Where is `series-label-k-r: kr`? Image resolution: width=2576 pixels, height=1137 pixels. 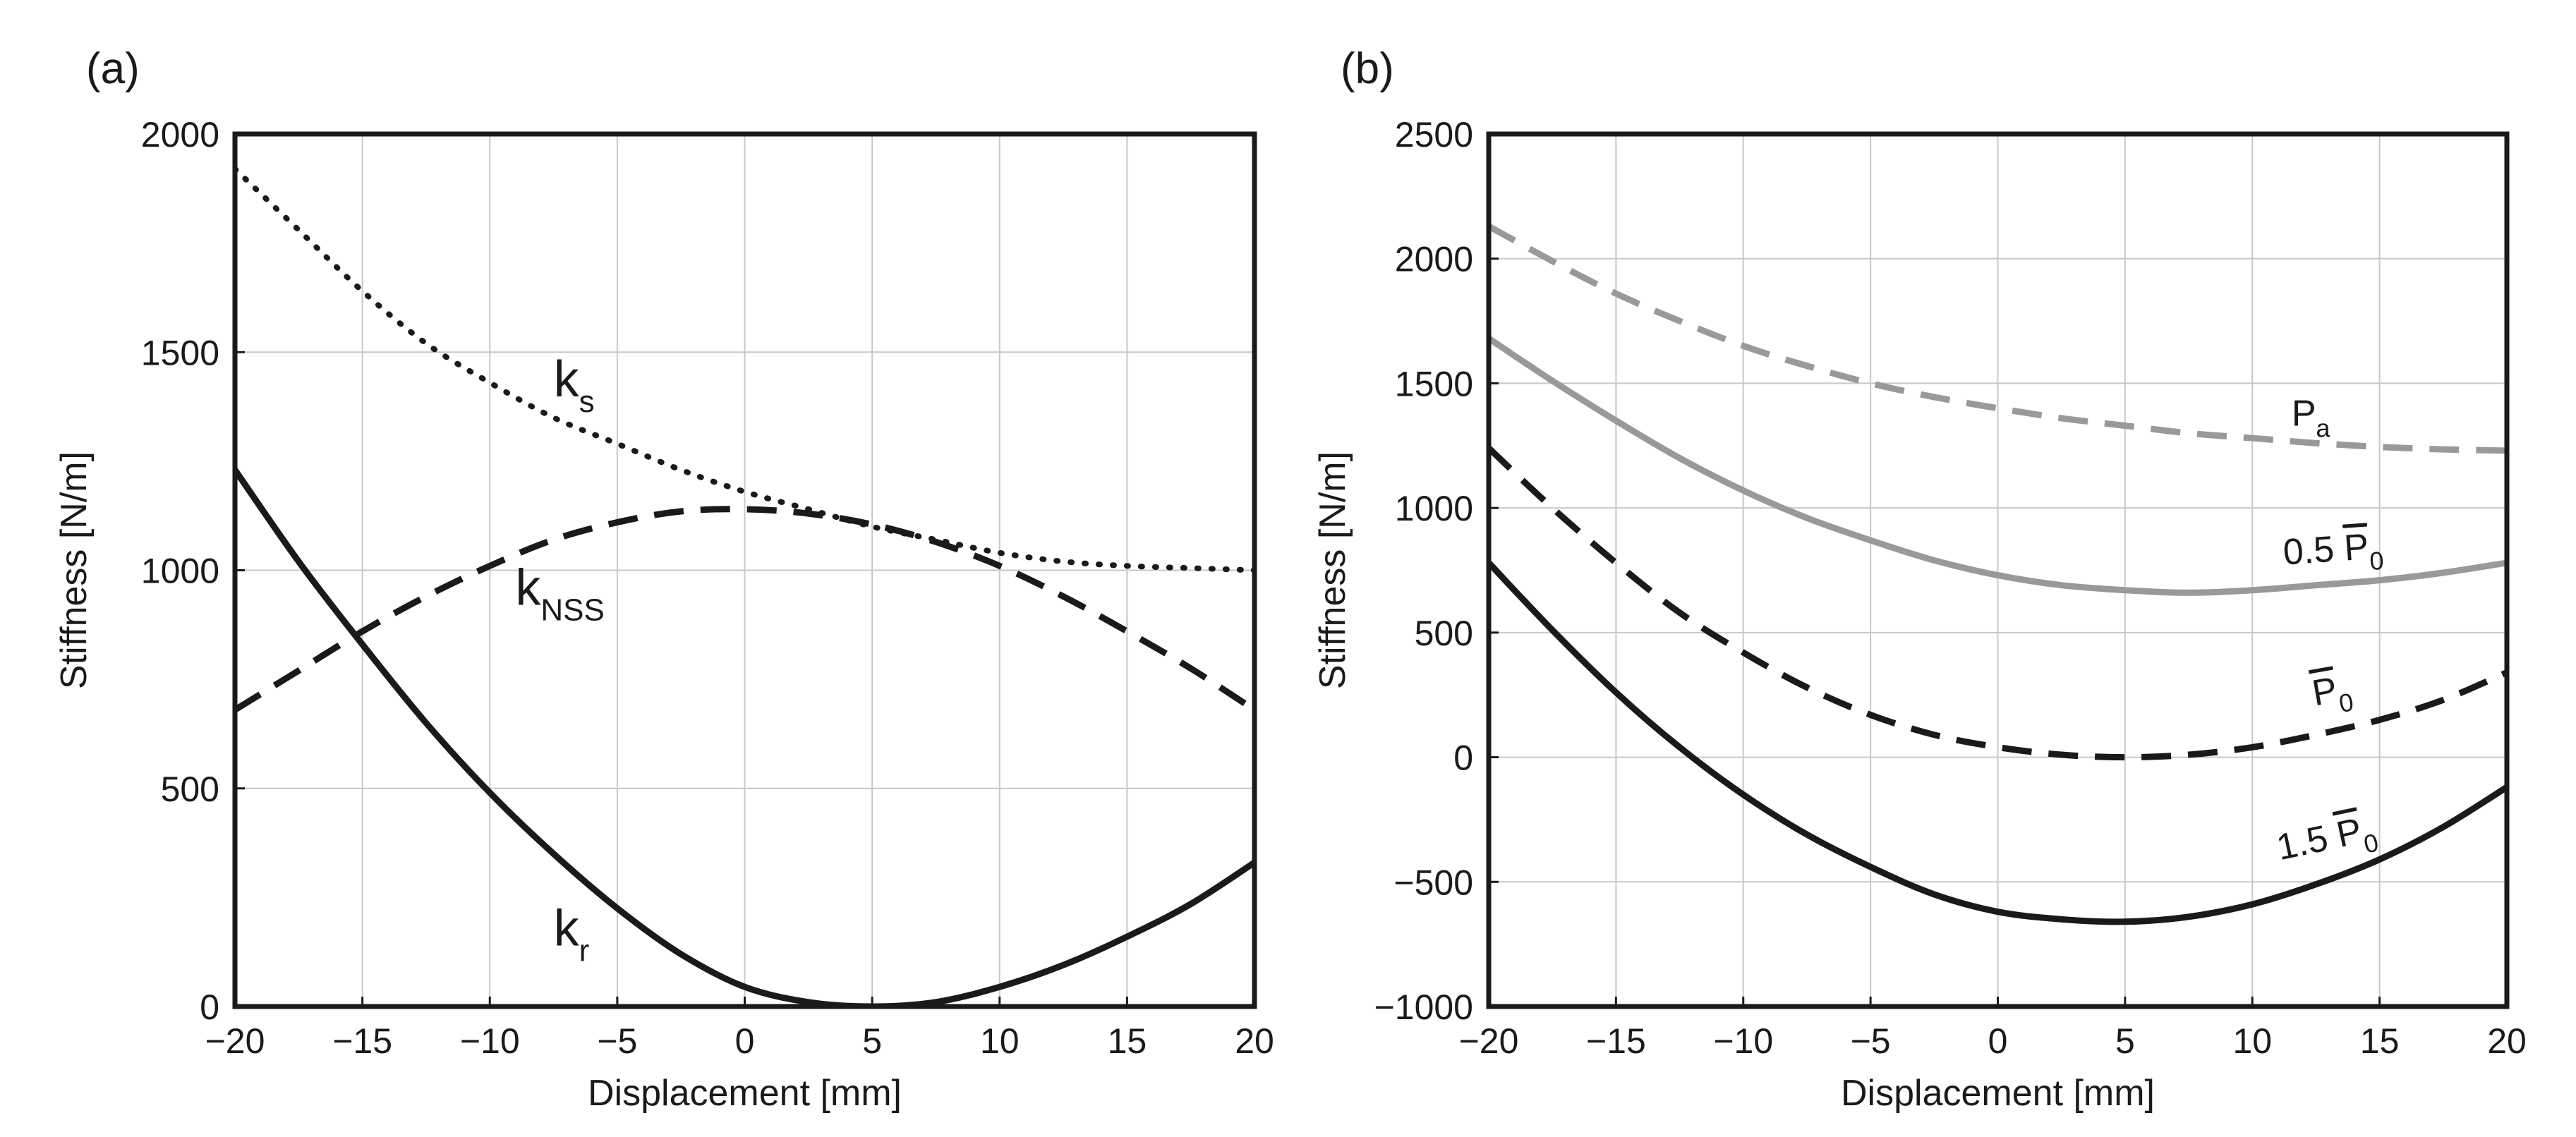
series-label-k-r: kr is located at coordinates (572, 934).